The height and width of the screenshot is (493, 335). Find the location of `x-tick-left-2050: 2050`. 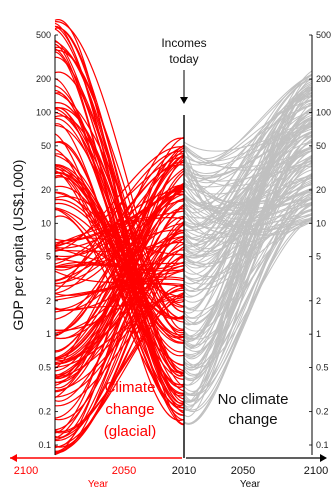

x-tick-left-2050: 2050 is located at coordinates (124, 471).